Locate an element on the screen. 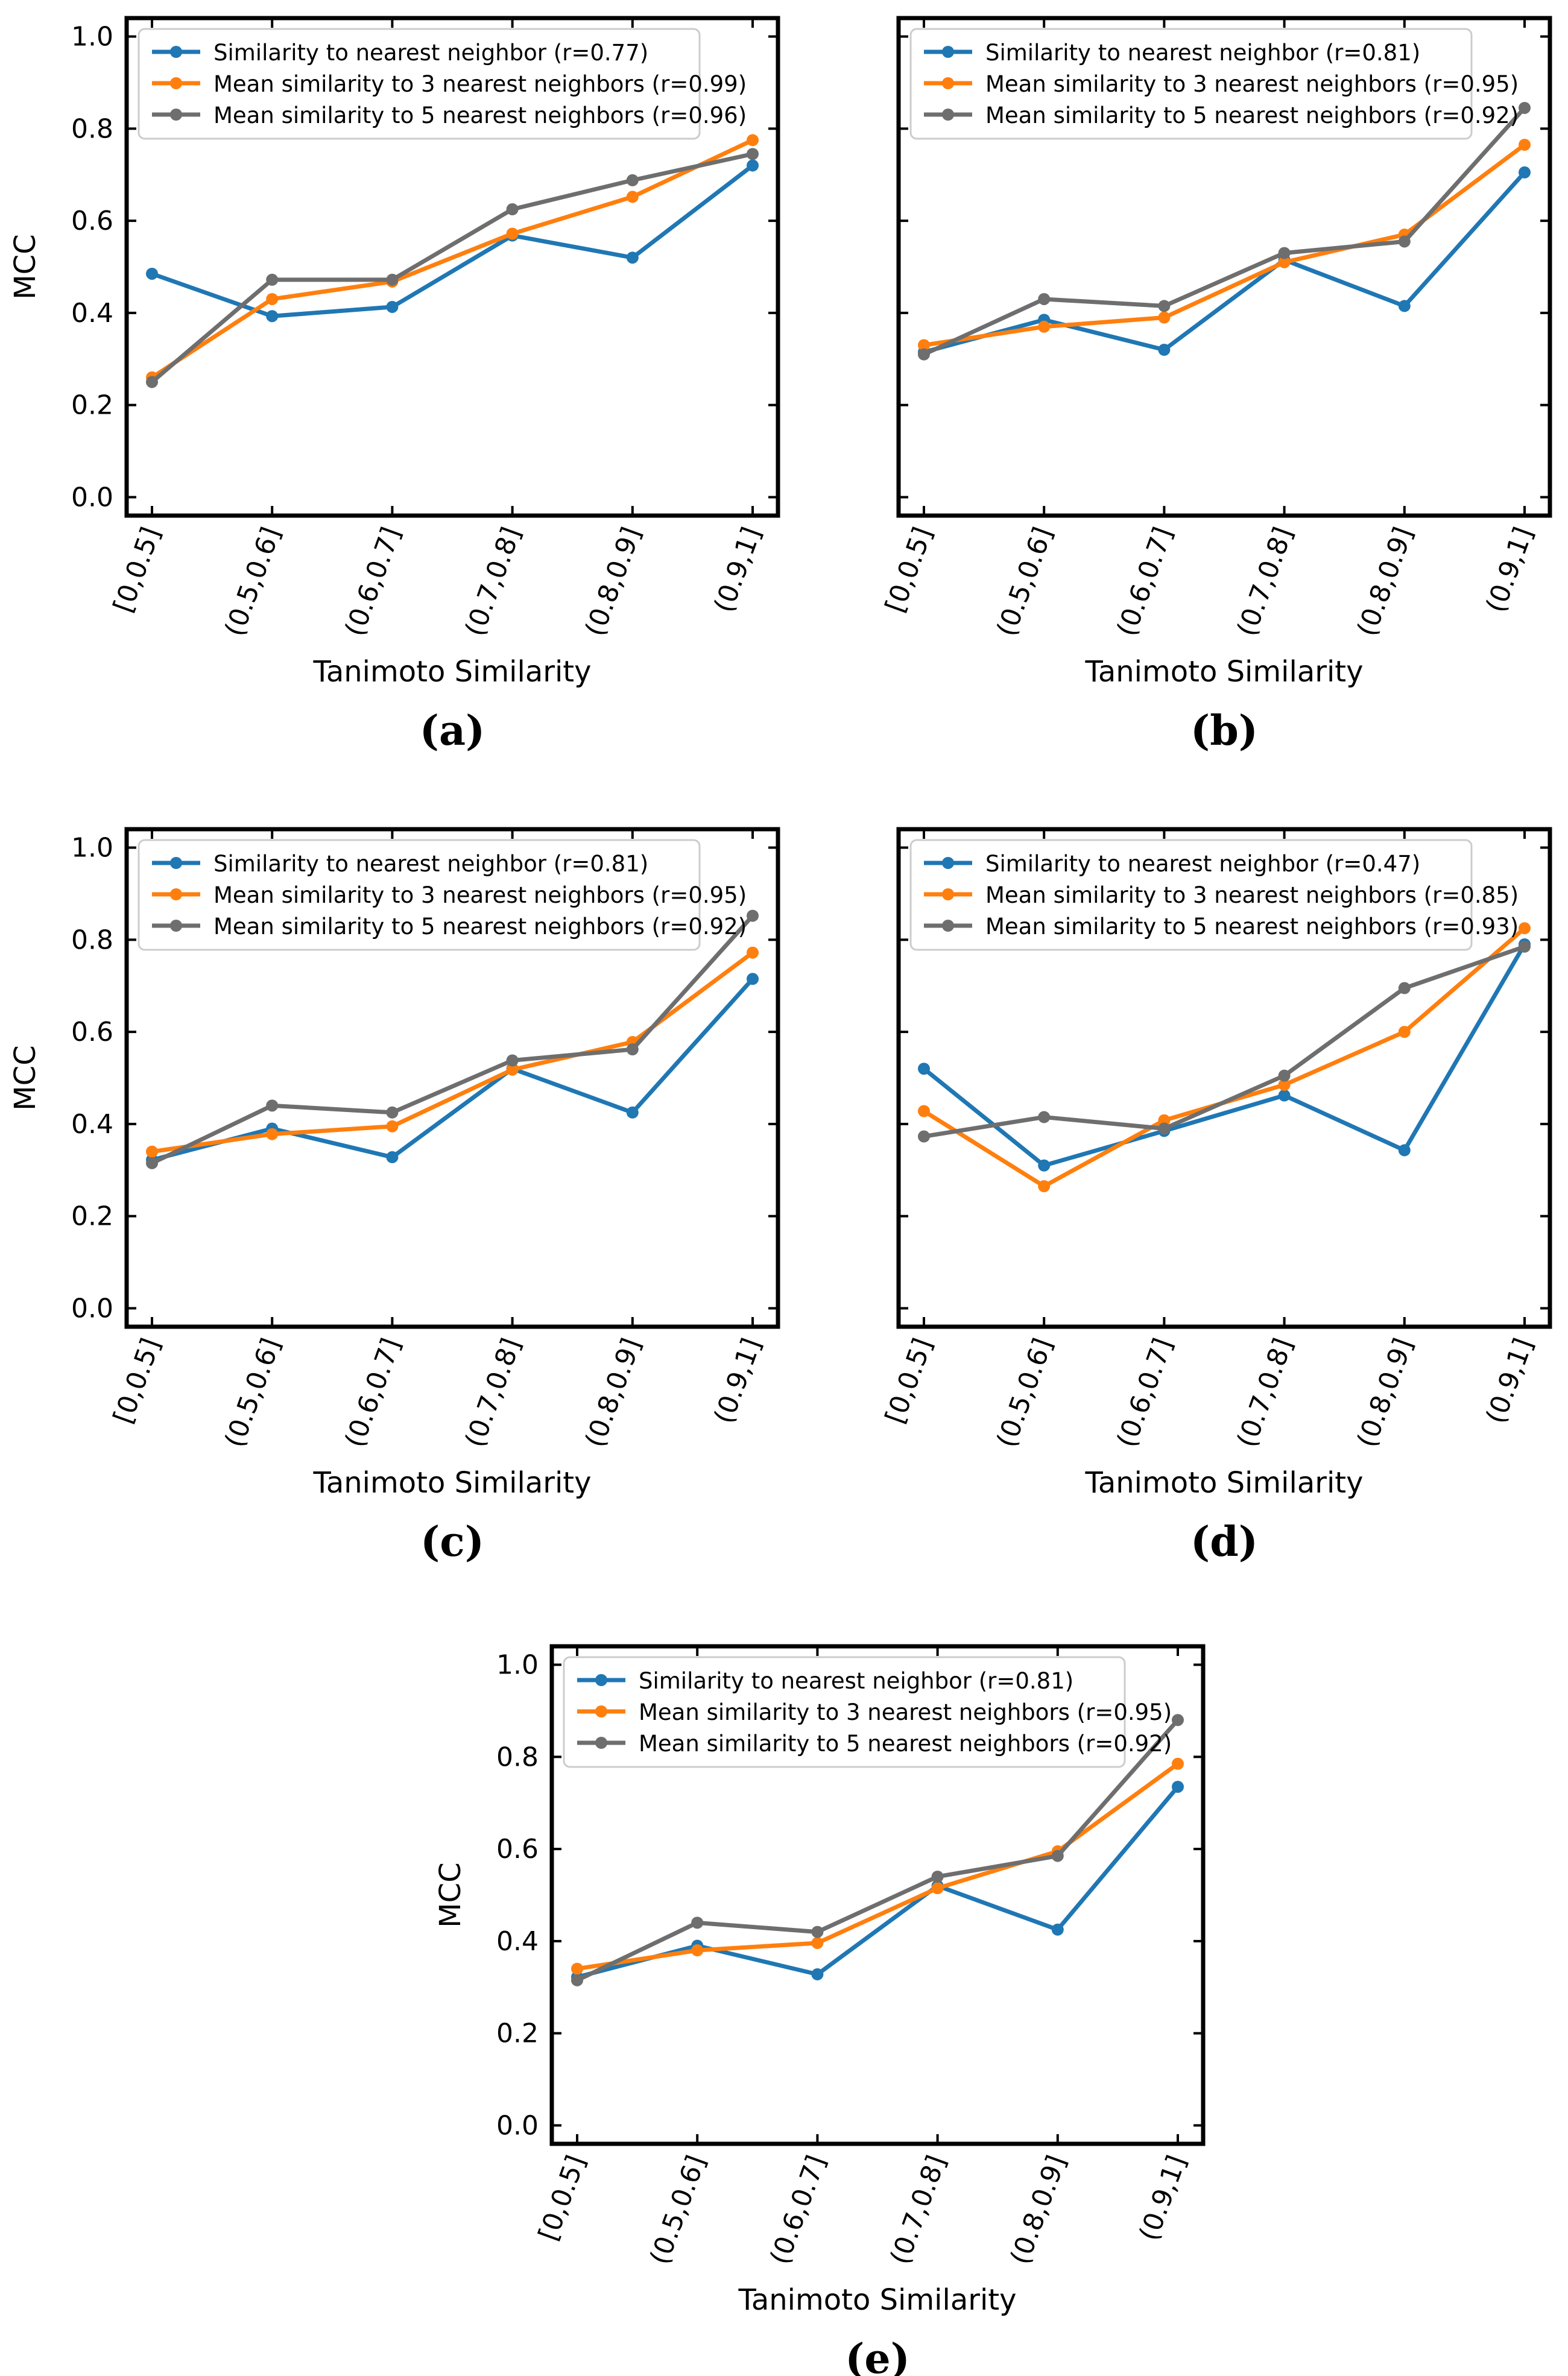  y-tick-label: 0.0 is located at coordinates (517, 2125).